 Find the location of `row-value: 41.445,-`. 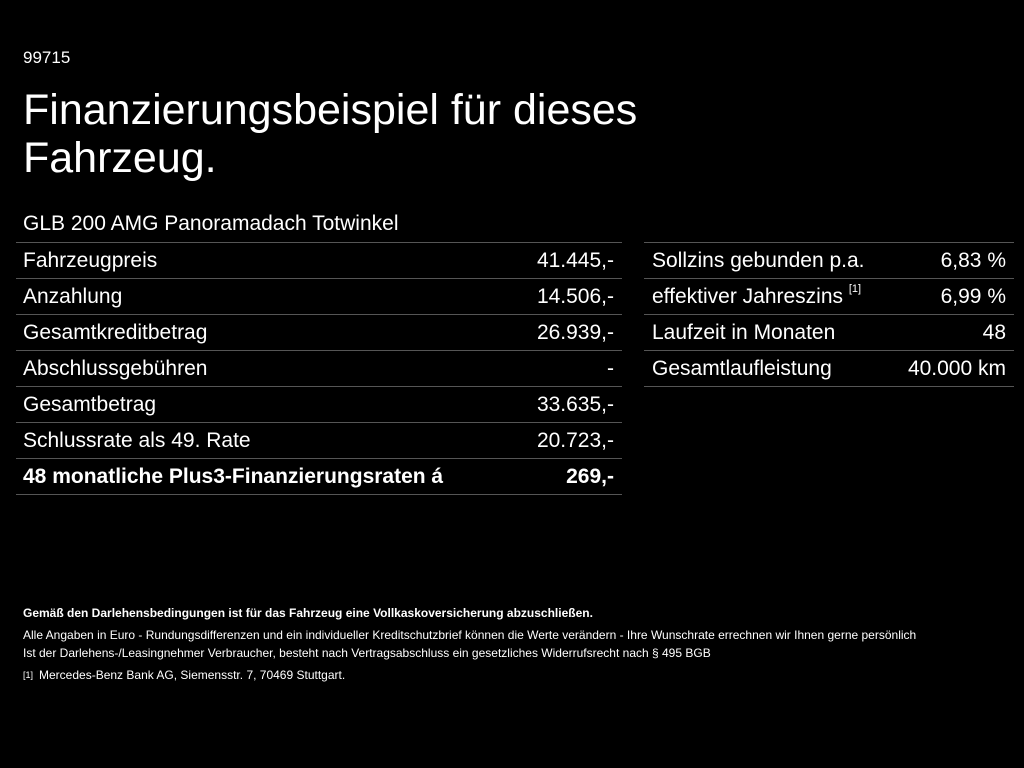

row-value: 41.445,- is located at coordinates (571, 260).